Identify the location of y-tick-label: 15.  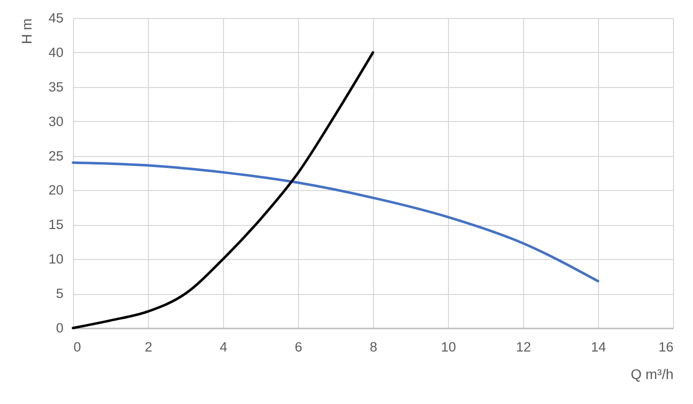
(56, 224).